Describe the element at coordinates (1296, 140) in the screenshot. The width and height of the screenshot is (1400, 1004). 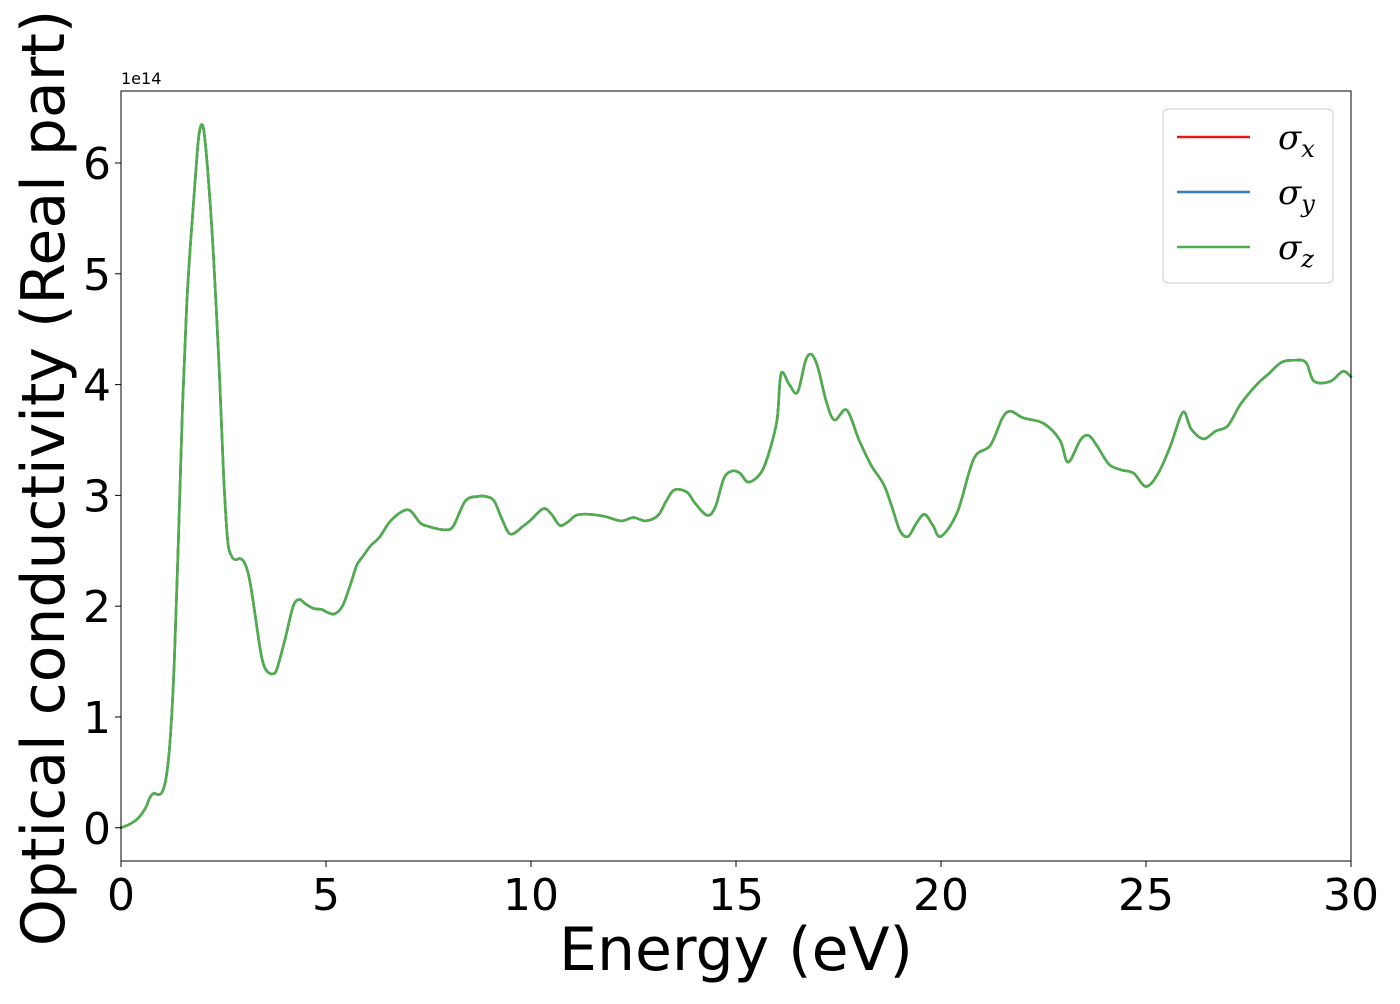
I see `legend-label-x: σx` at that location.